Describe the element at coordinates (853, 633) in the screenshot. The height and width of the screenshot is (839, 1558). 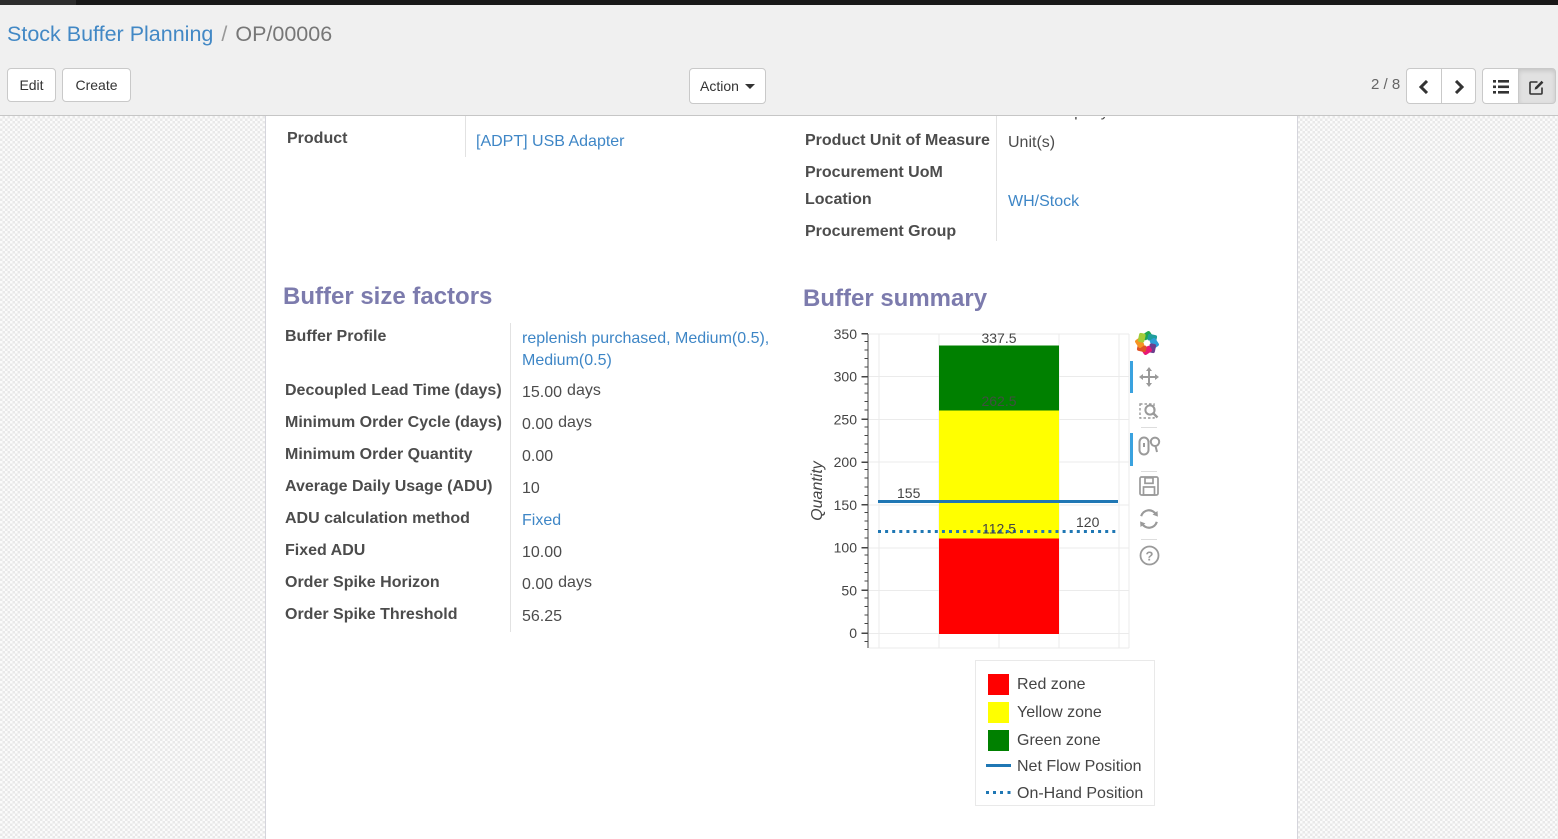
I see `svg-text: 0` at that location.